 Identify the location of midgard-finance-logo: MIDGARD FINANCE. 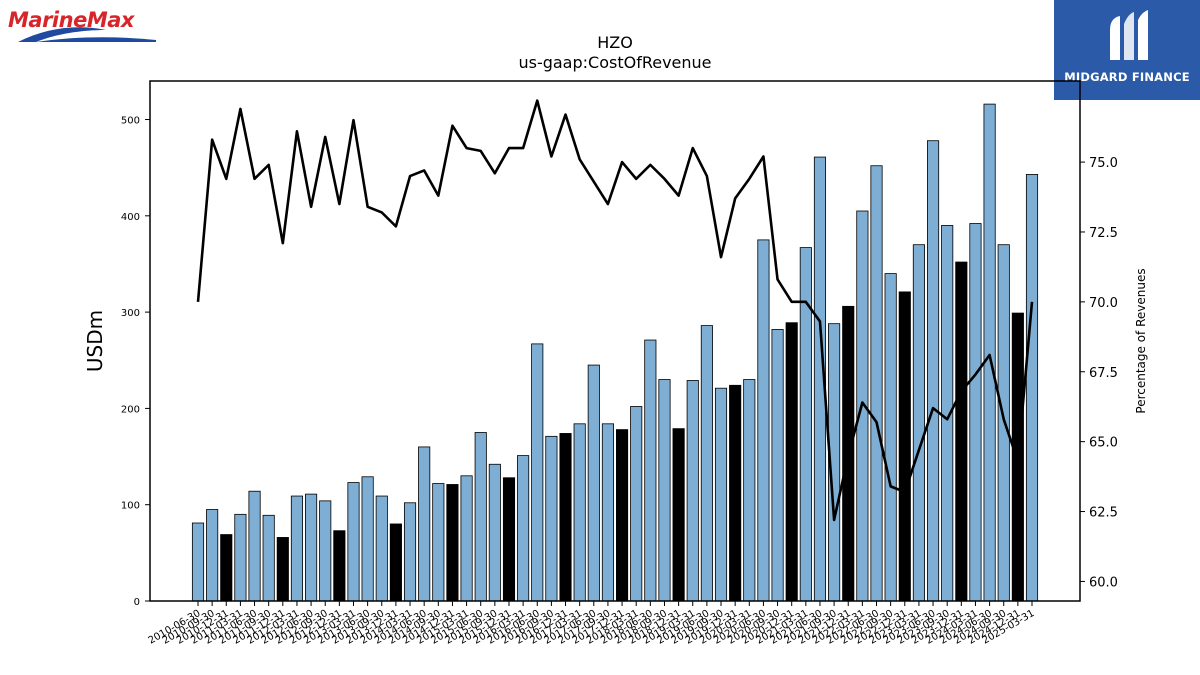
(1127, 50).